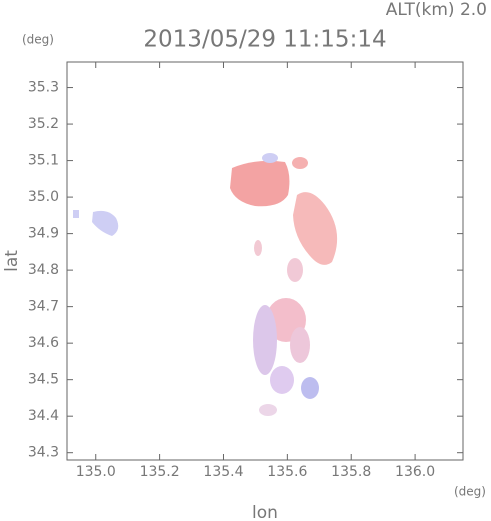 This screenshot has height=521, width=491. I want to click on y-axis-label: lat, so click(12, 261).